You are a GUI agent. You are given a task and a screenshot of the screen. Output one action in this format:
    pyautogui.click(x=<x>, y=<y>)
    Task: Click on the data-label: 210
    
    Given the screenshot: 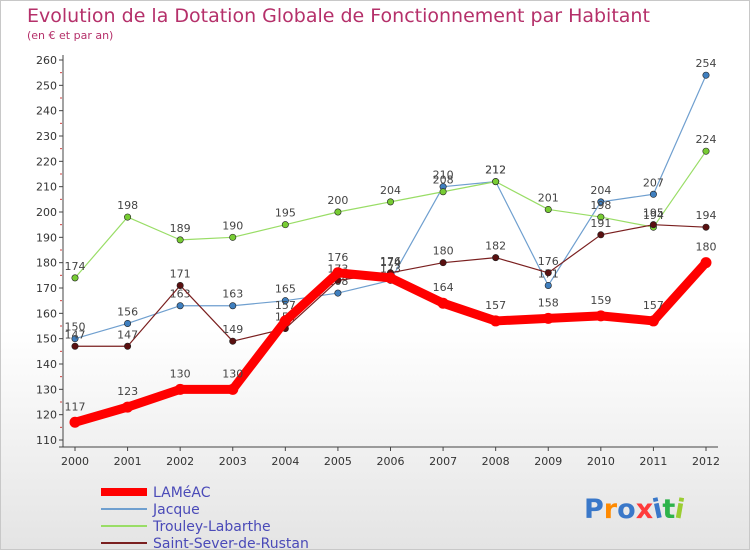 What is the action you would take?
    pyautogui.click(x=443, y=175)
    